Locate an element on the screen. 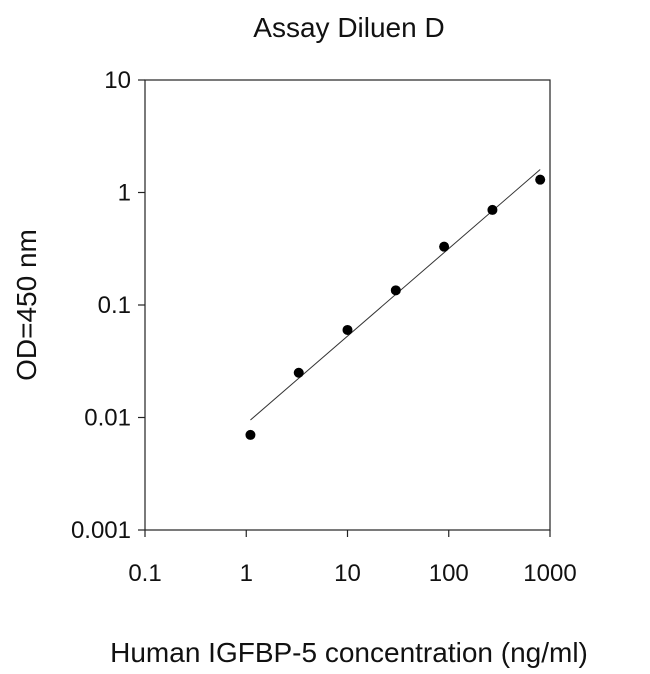 The width and height of the screenshot is (650, 674). x-tick-label: 10 is located at coordinates (347, 573).